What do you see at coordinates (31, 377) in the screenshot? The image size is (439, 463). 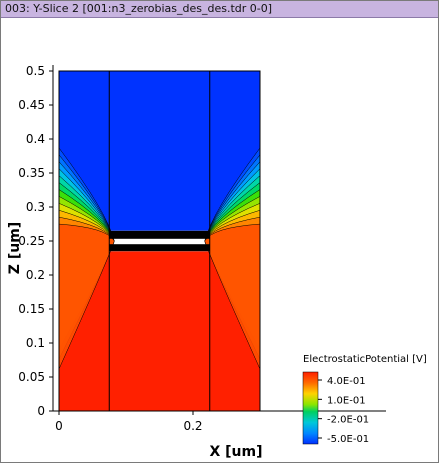 I see `y-tick-label: 0.05` at bounding box center [31, 377].